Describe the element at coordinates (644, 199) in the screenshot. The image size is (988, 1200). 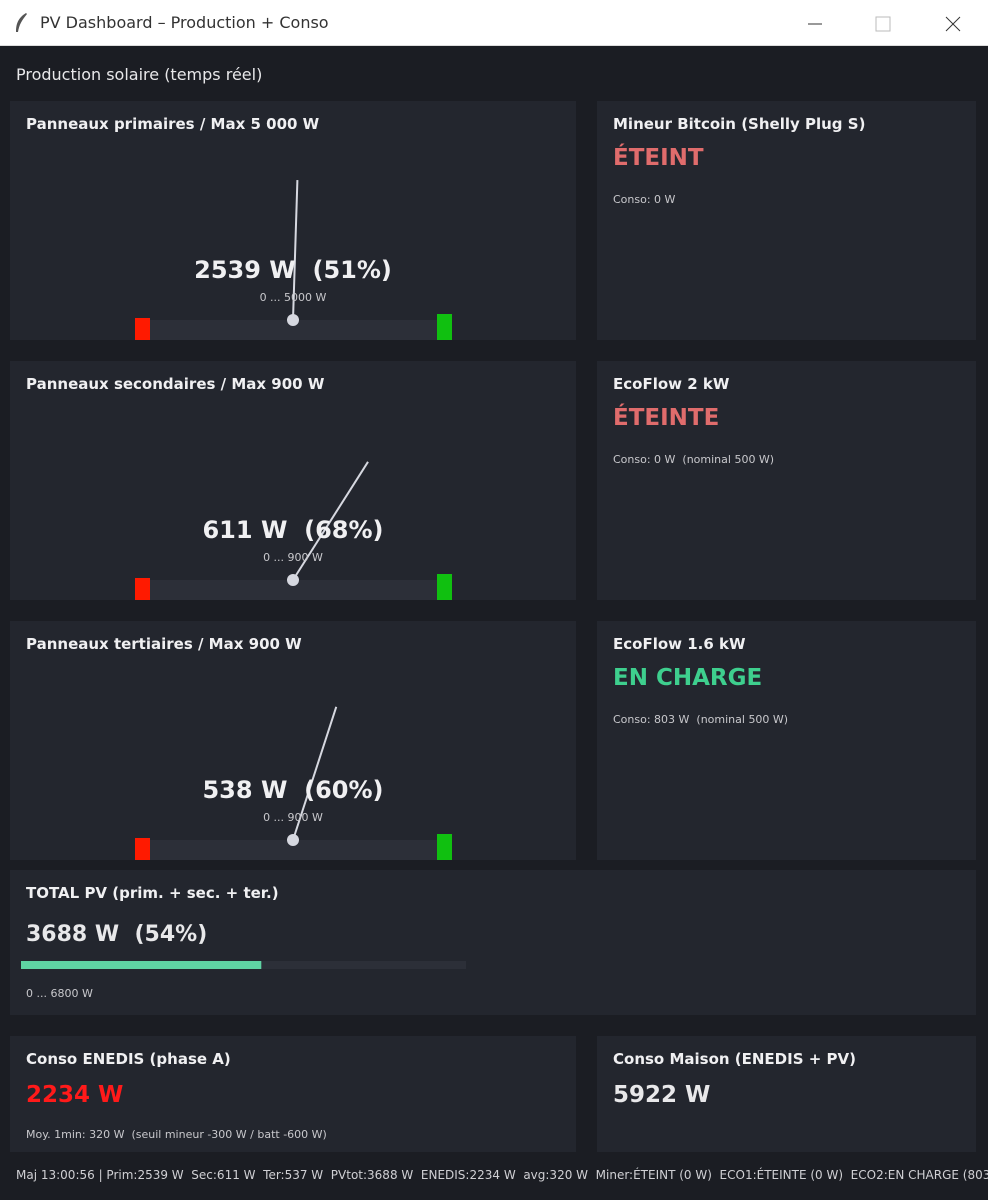
I see `device-detail: Conso: 0 W` at that location.